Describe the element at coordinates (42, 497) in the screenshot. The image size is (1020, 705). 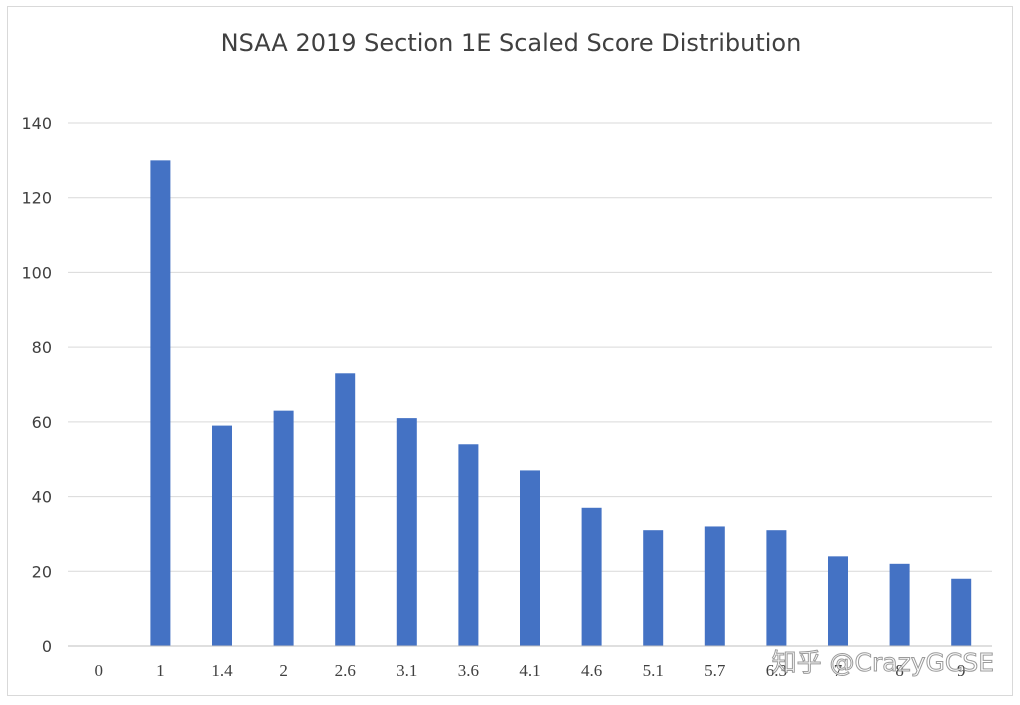
I see `y-tick-label: 40` at that location.